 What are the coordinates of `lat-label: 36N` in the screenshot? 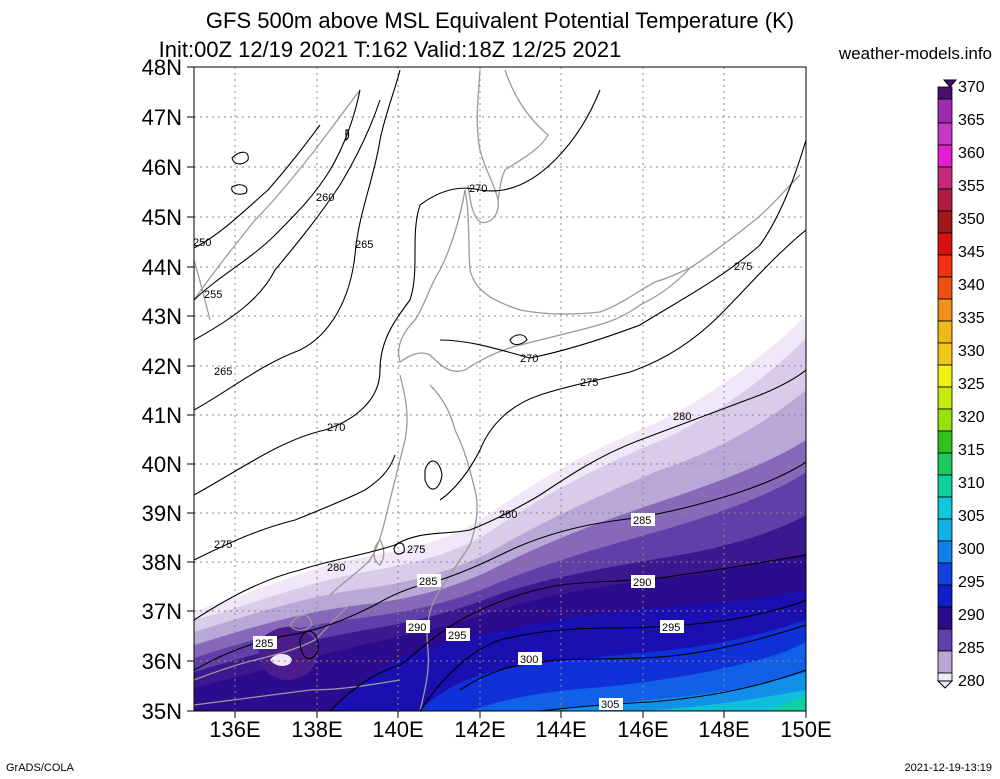 It's located at (161, 661).